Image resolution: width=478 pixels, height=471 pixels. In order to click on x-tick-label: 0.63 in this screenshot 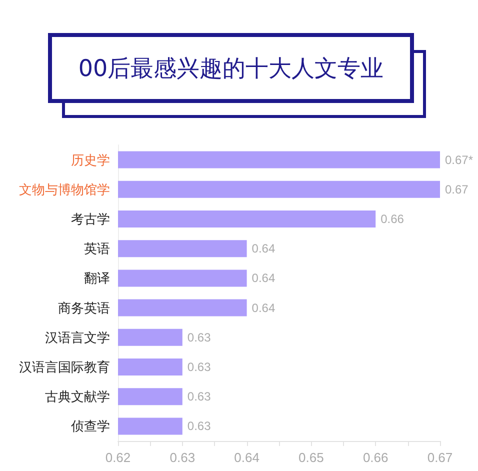, I will do `click(183, 457)`.